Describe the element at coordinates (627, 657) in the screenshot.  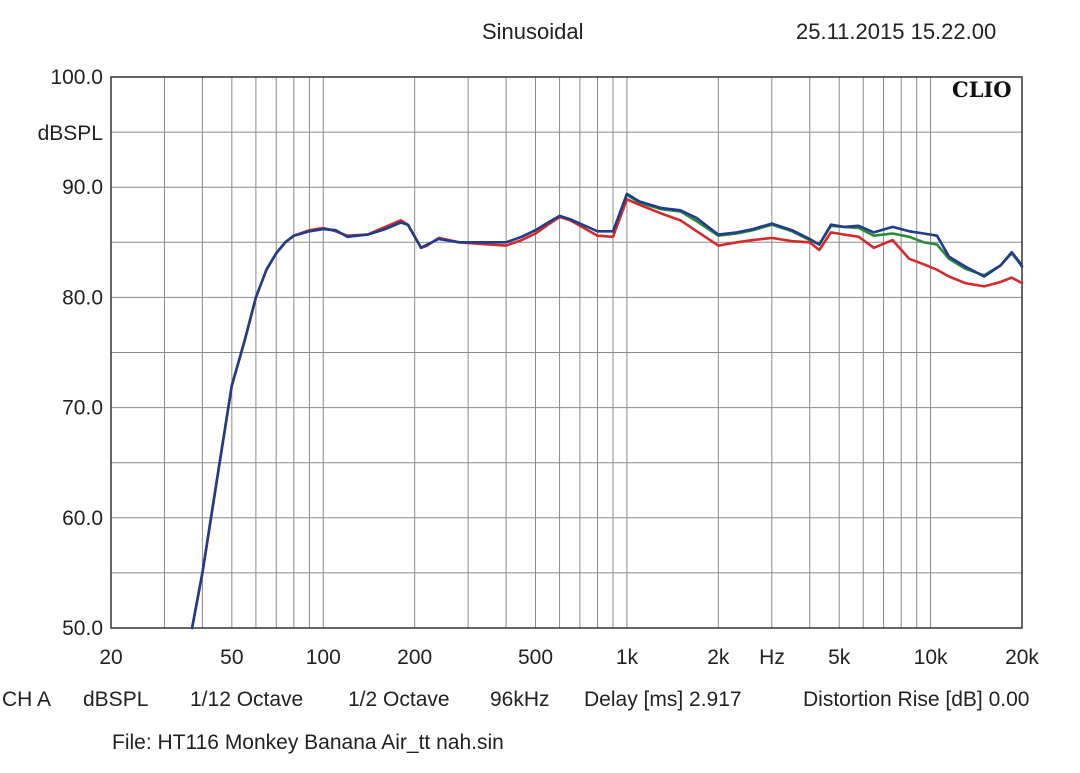
I see `x-tick-label: 1k` at that location.